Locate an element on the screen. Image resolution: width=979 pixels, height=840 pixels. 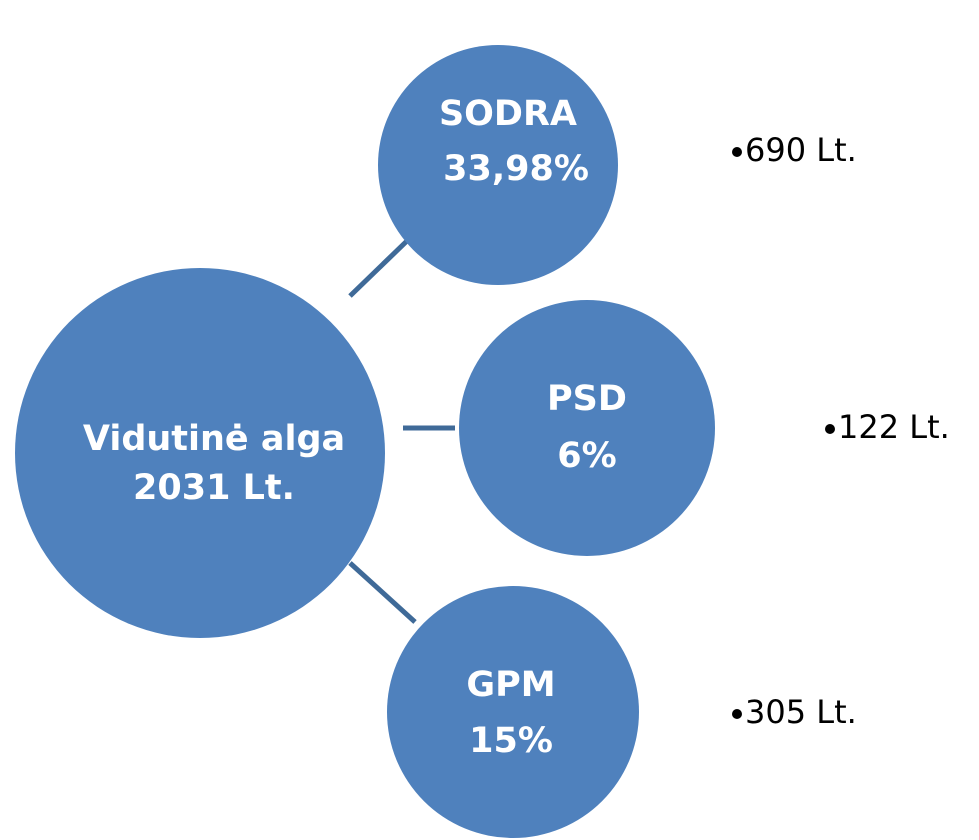
node-label: 15% is located at coordinates (511, 741).